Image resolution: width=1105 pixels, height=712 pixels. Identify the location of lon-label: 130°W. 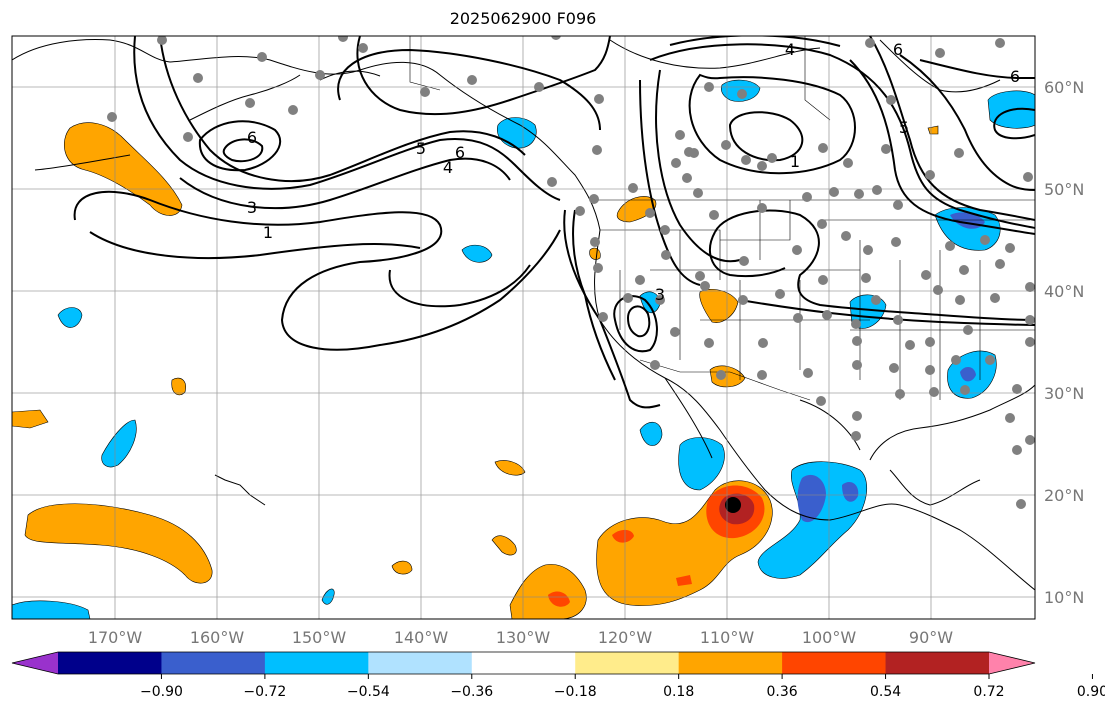
(523, 637).